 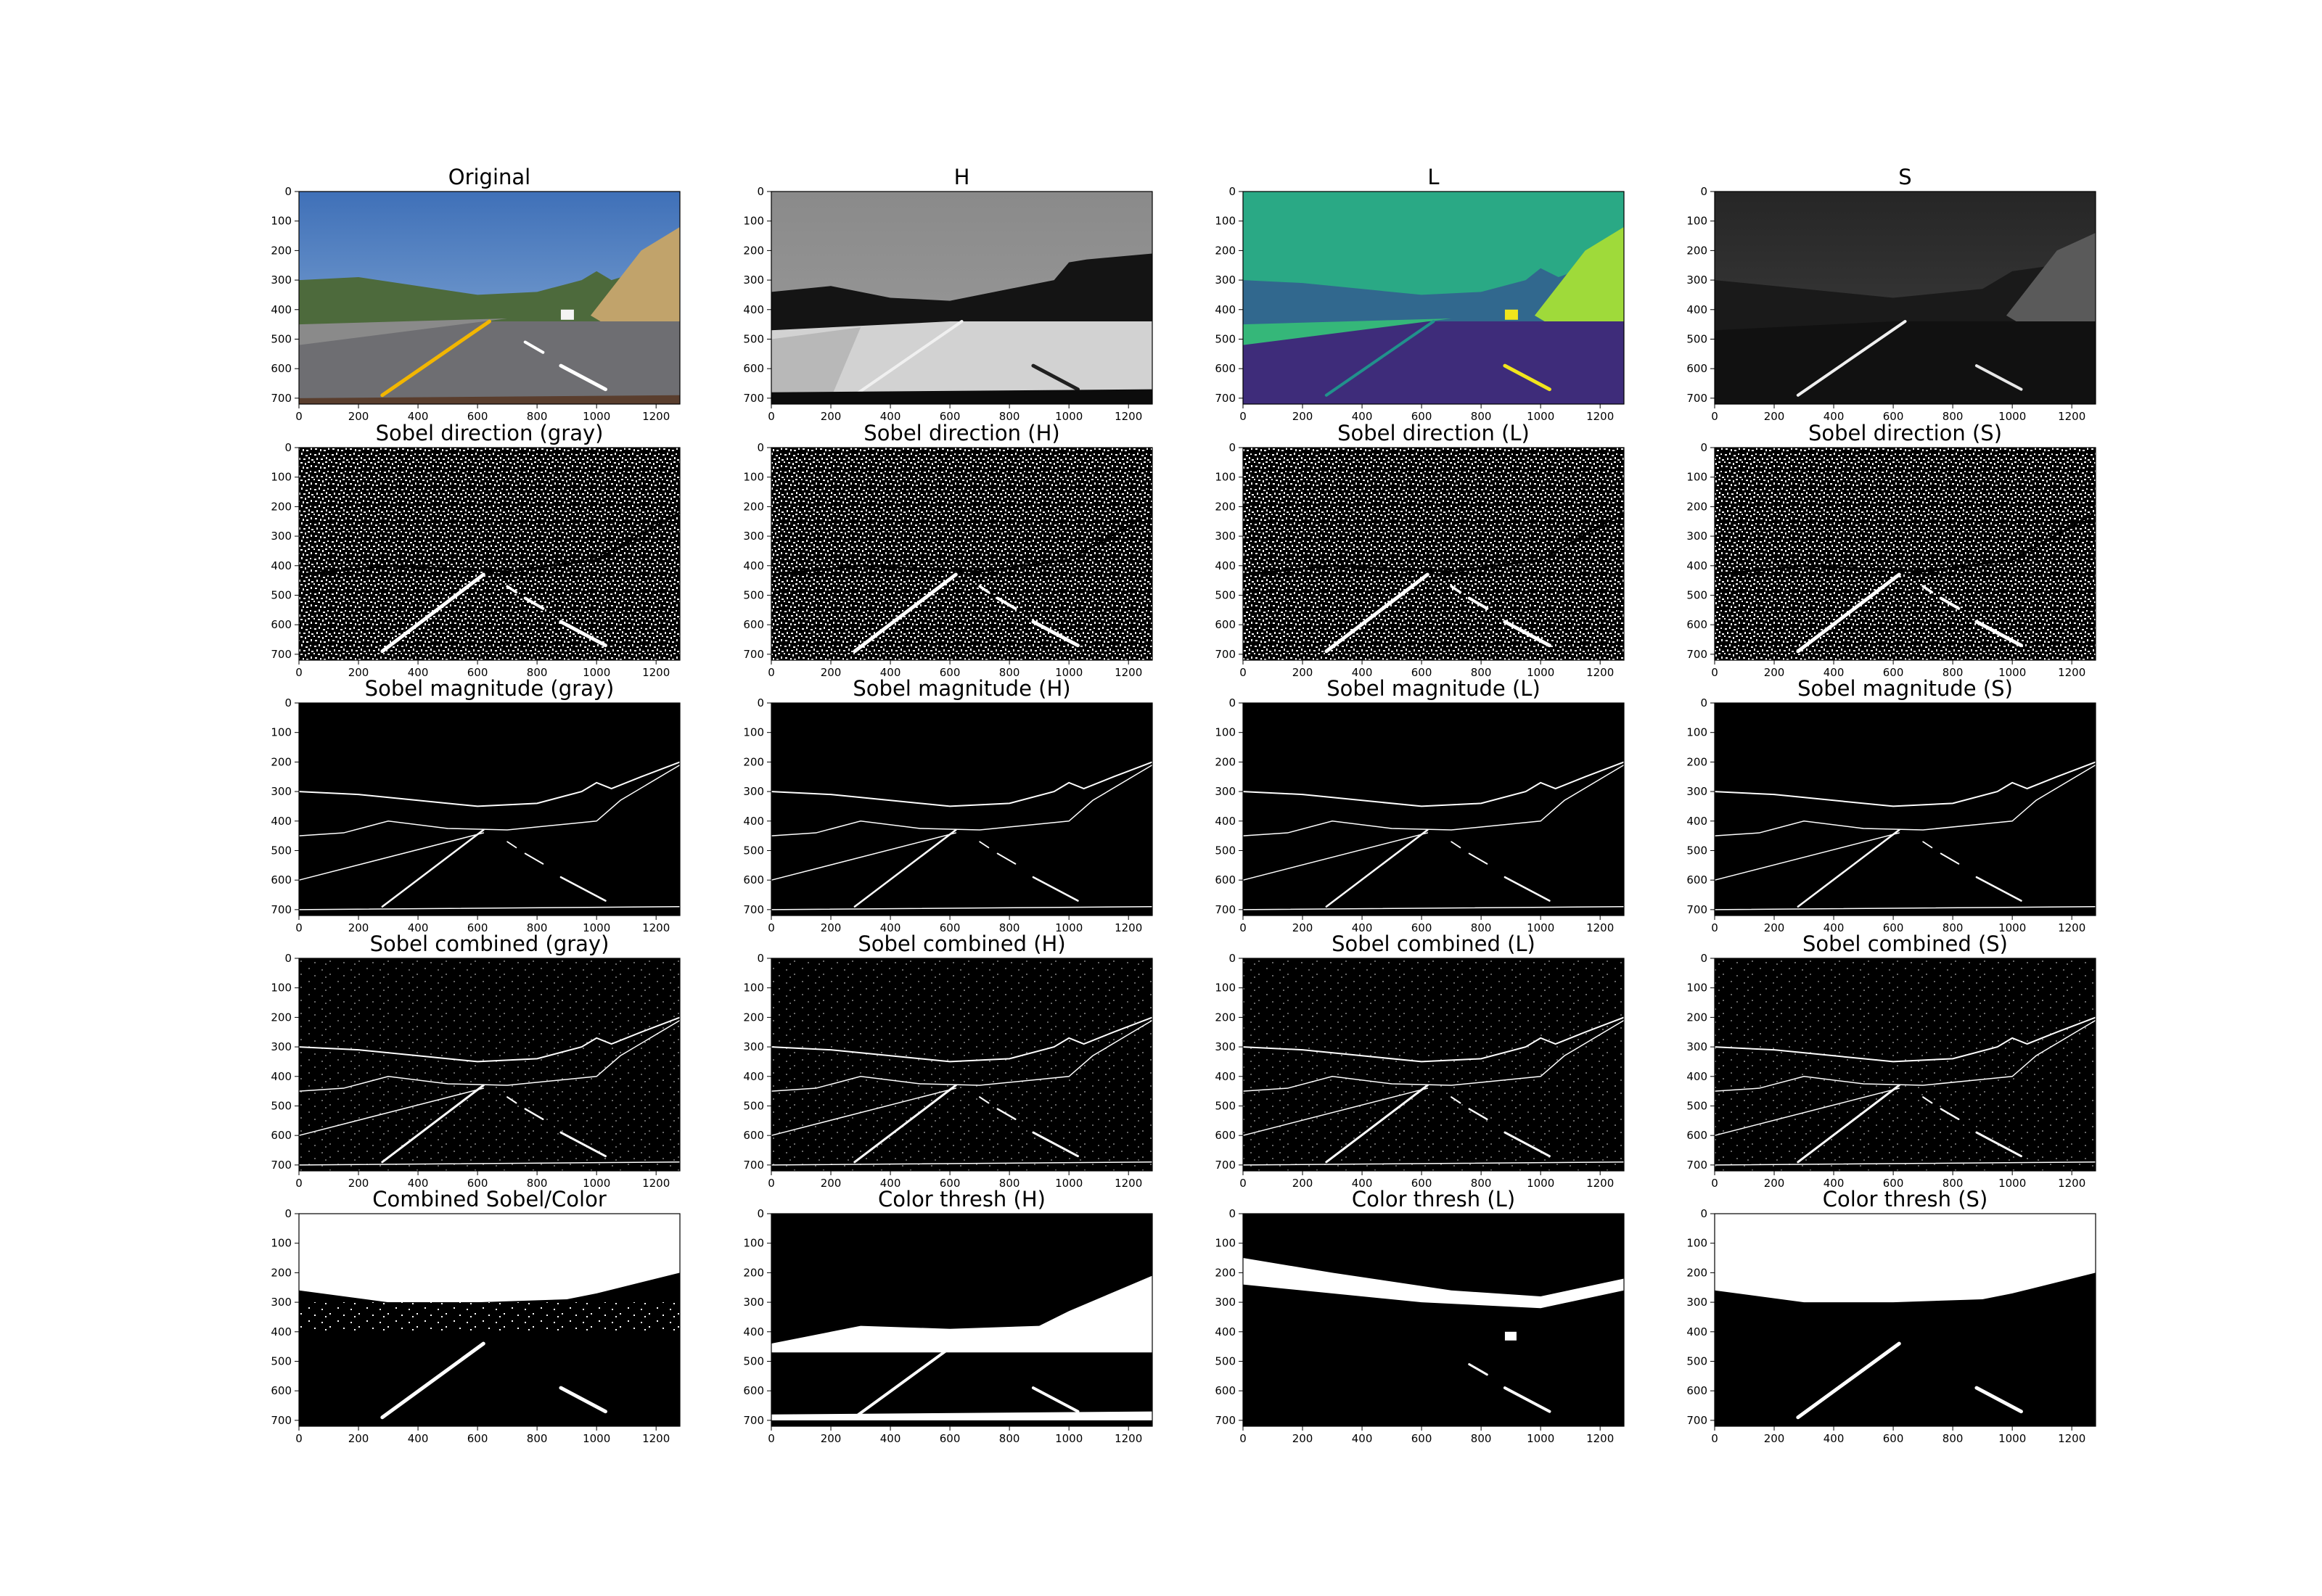 What do you see at coordinates (489, 399) in the screenshot?
I see `car-hood` at bounding box center [489, 399].